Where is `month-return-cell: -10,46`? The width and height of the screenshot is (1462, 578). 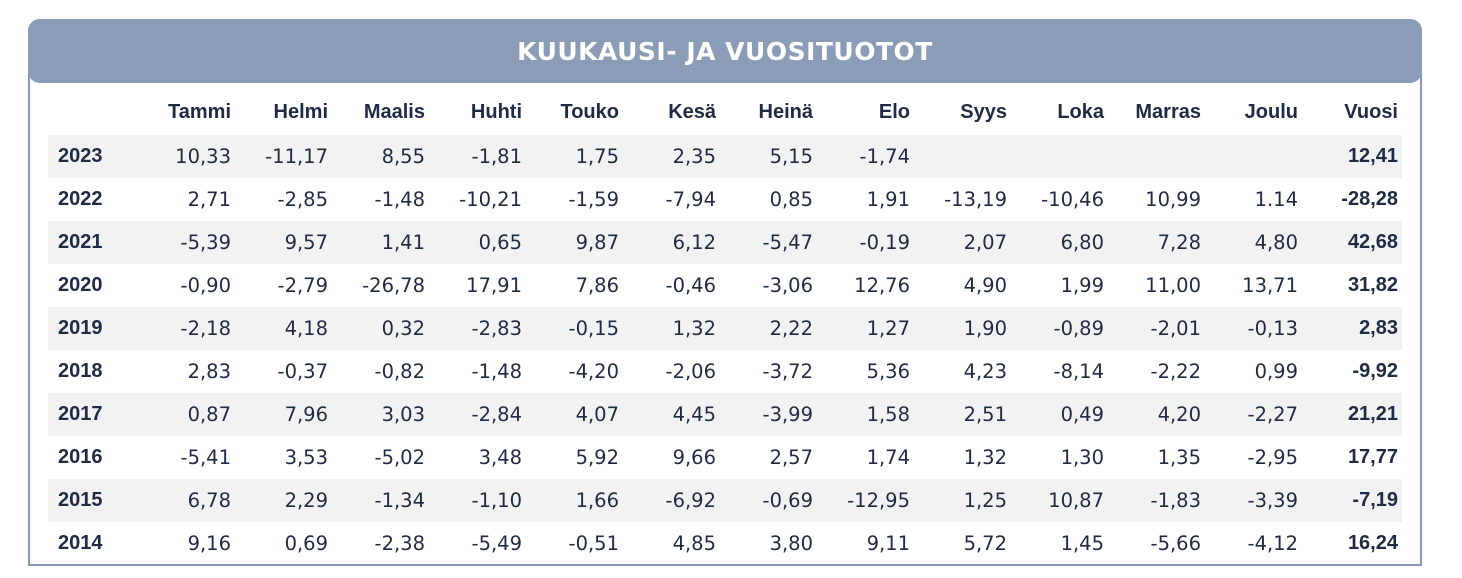 month-return-cell: -10,46 is located at coordinates (1072, 199).